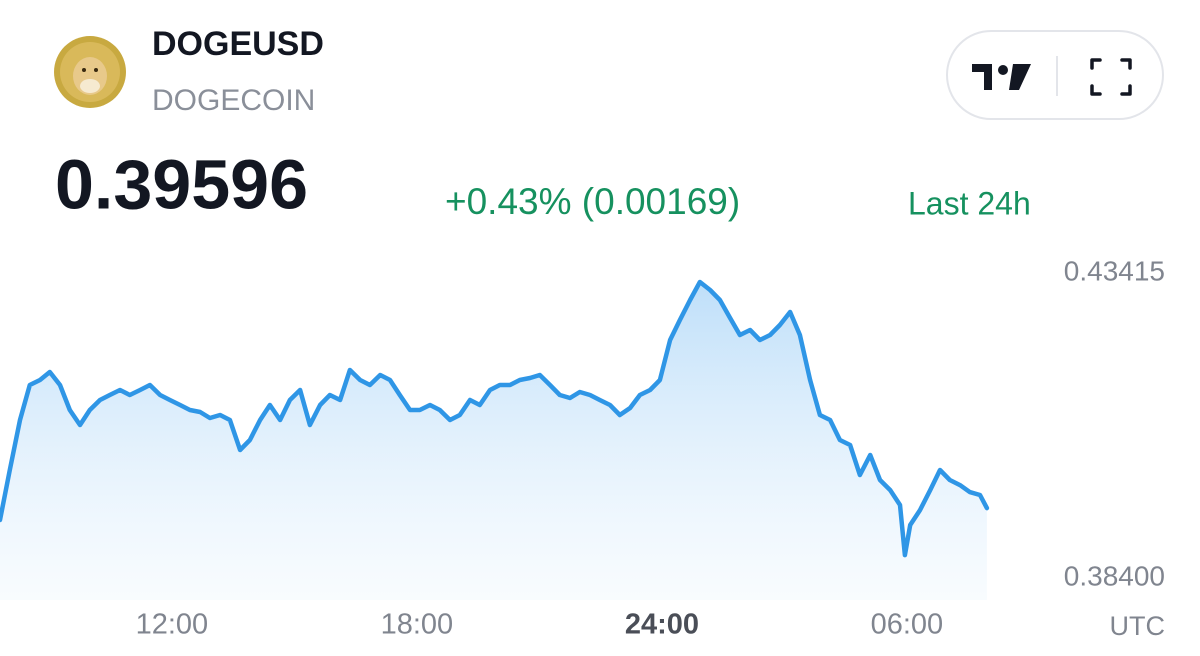 Image resolution: width=1200 pixels, height=656 pixels. Describe the element at coordinates (172, 625) in the screenshot. I see `x-tick-label: 12:00` at that location.